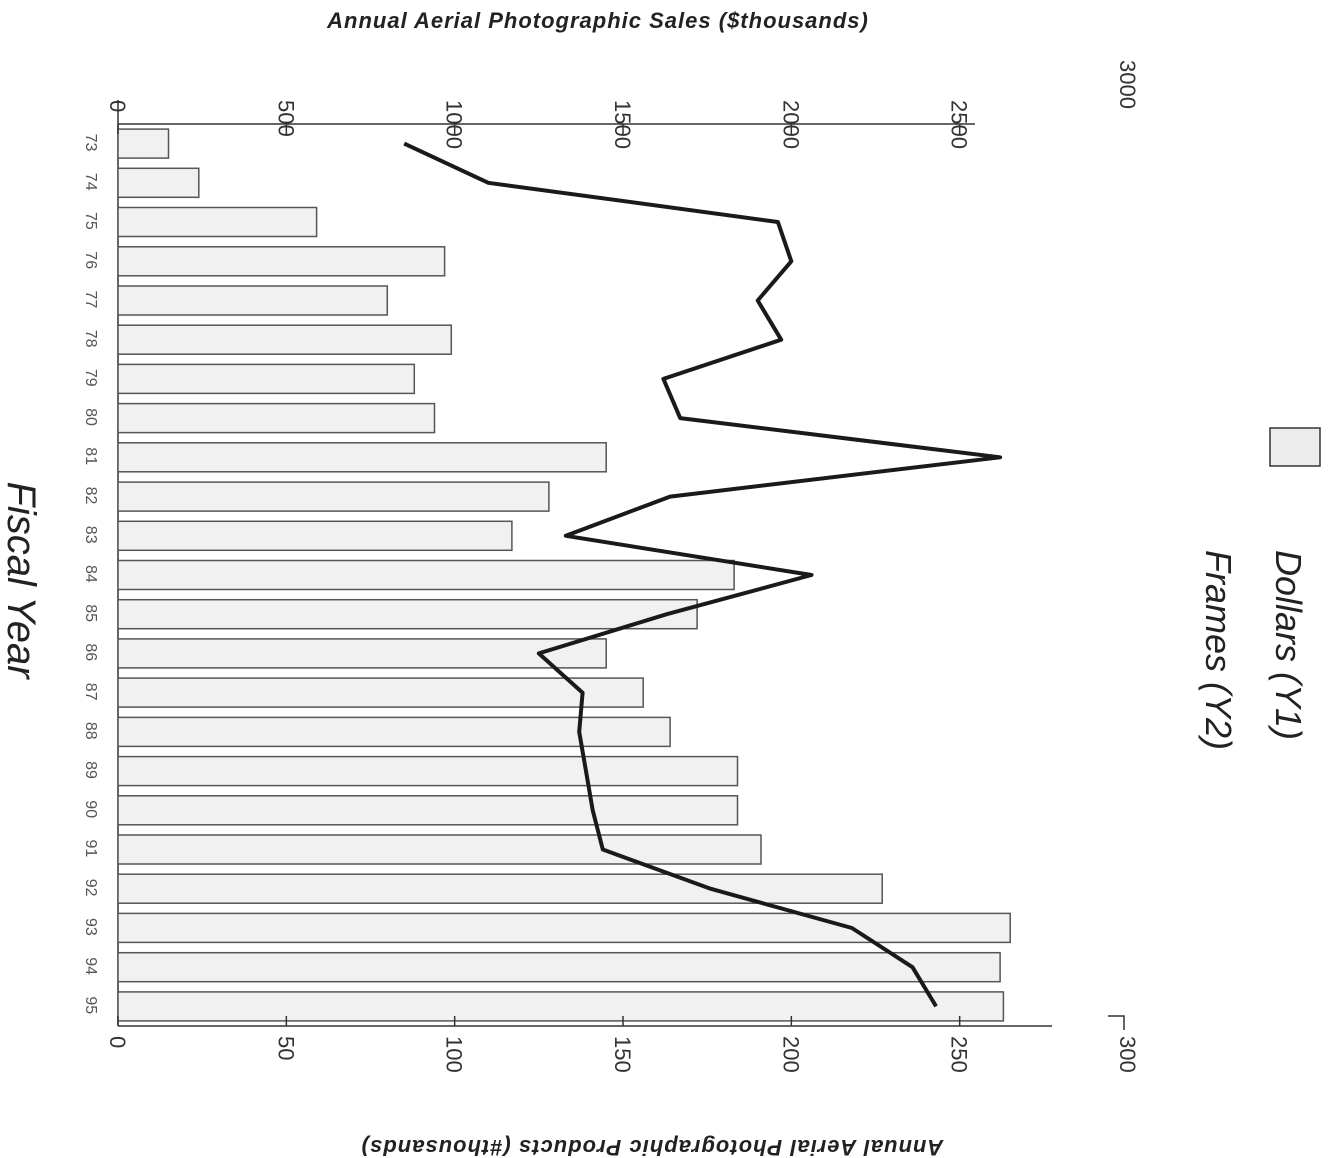 The width and height of the screenshot is (1328, 1158). I want to click on category-label-73: 73, so click(90, 143).